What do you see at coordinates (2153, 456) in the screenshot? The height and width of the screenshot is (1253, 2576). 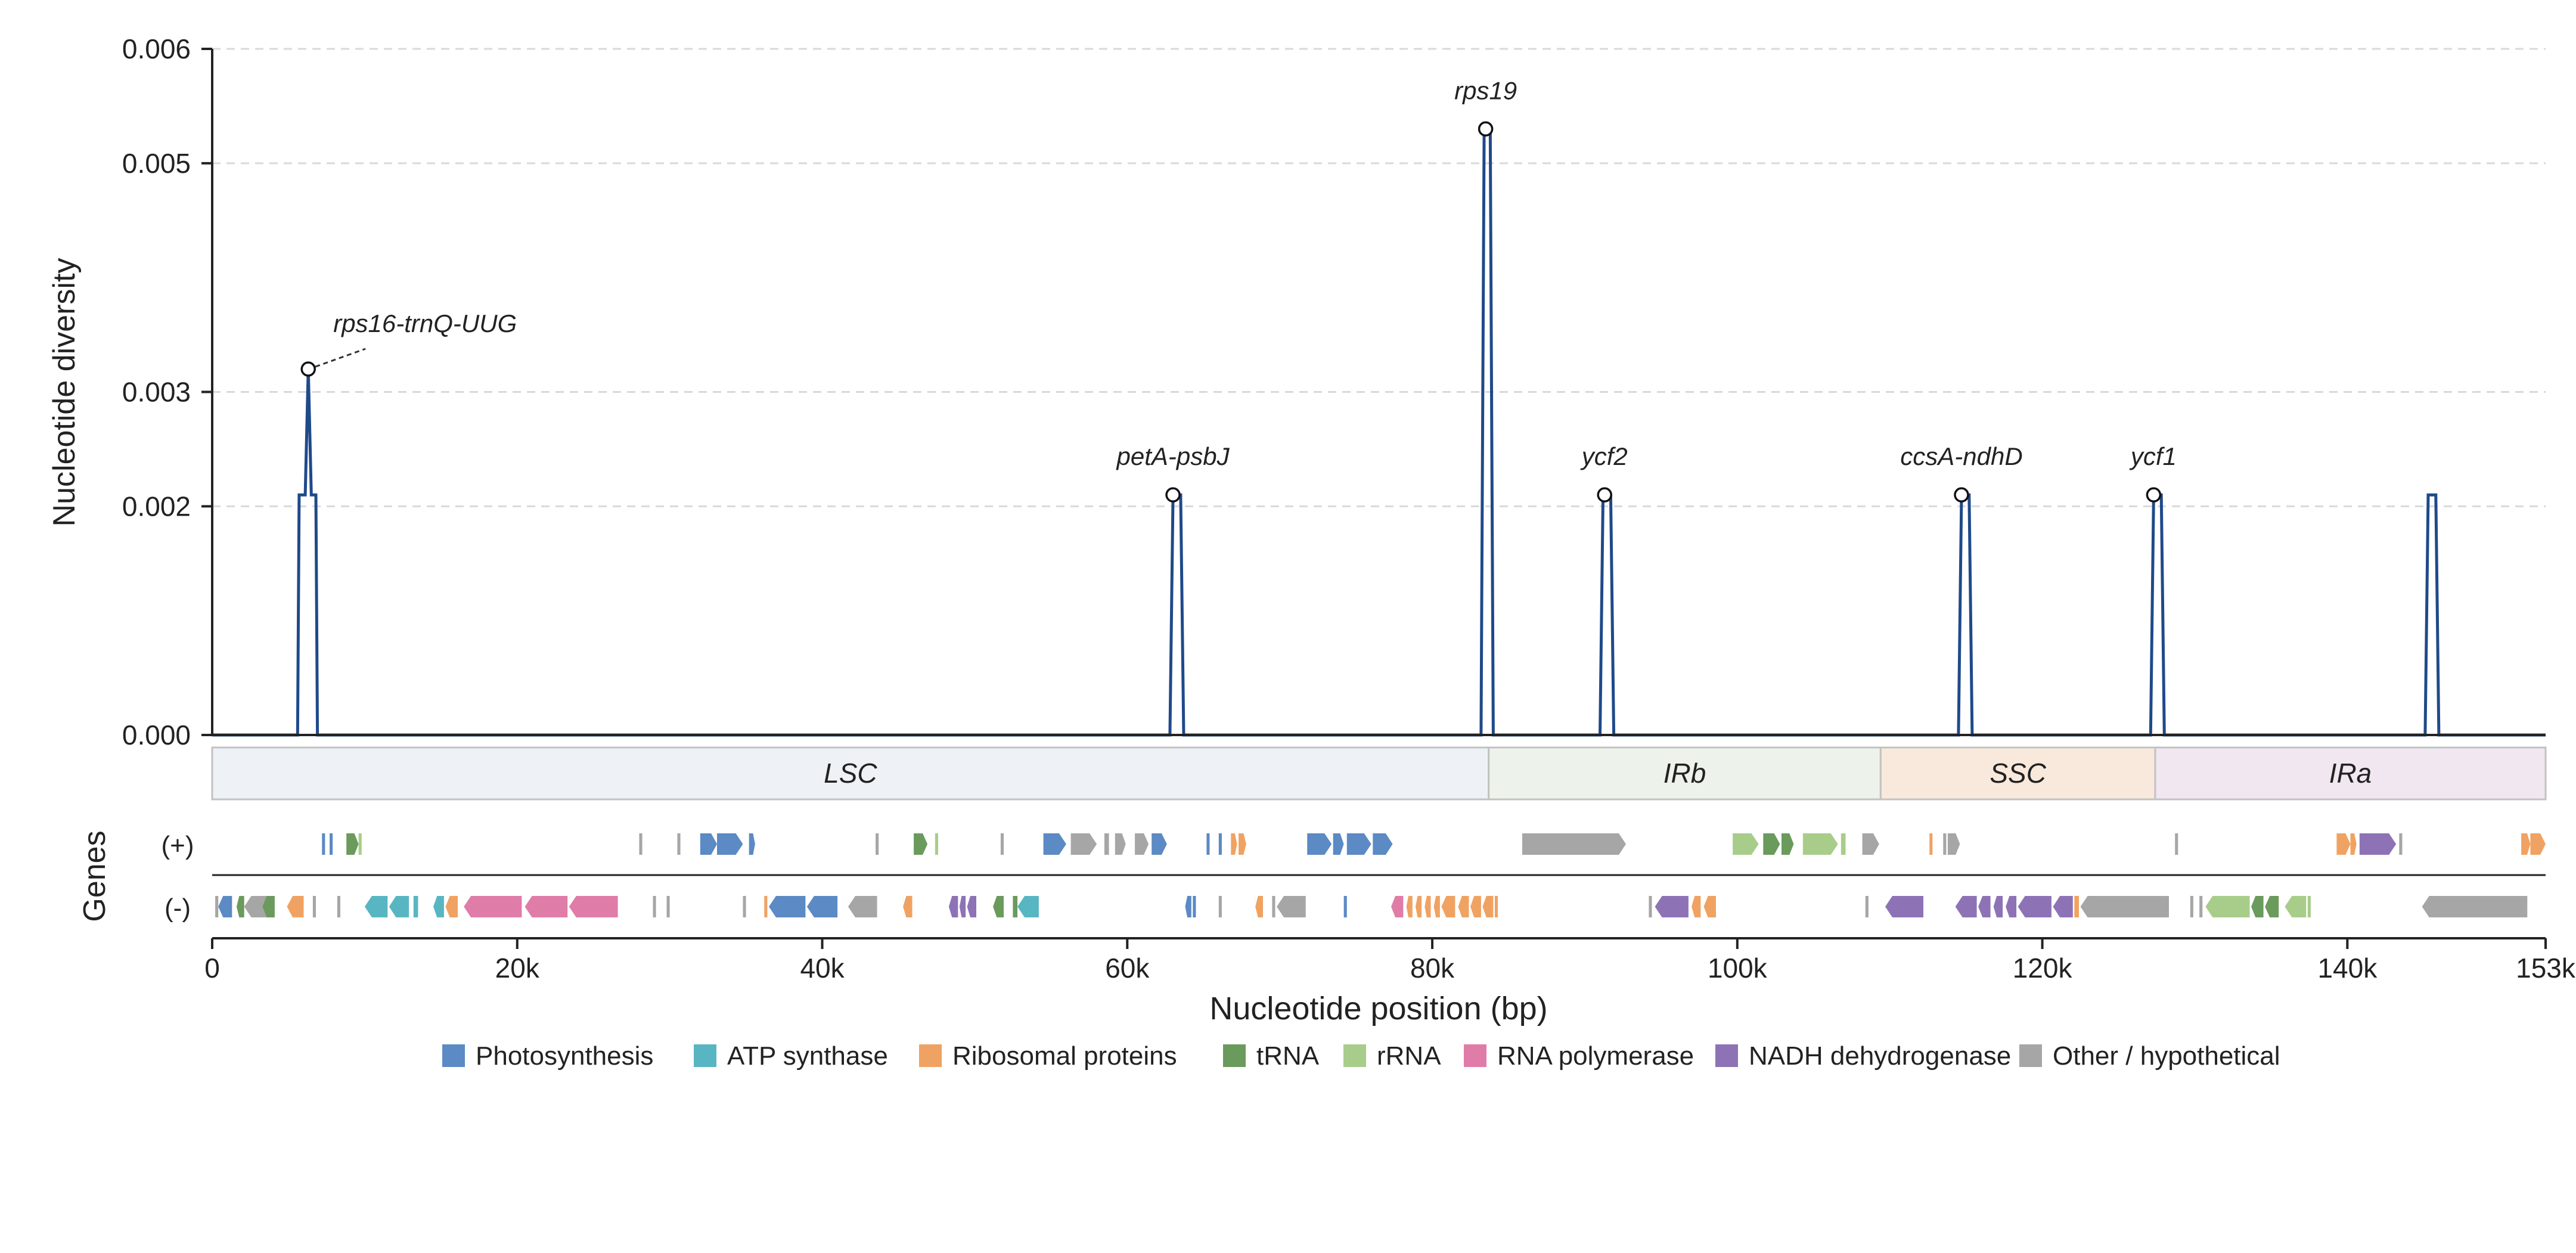 I see `peak-label: ycf1` at bounding box center [2153, 456].